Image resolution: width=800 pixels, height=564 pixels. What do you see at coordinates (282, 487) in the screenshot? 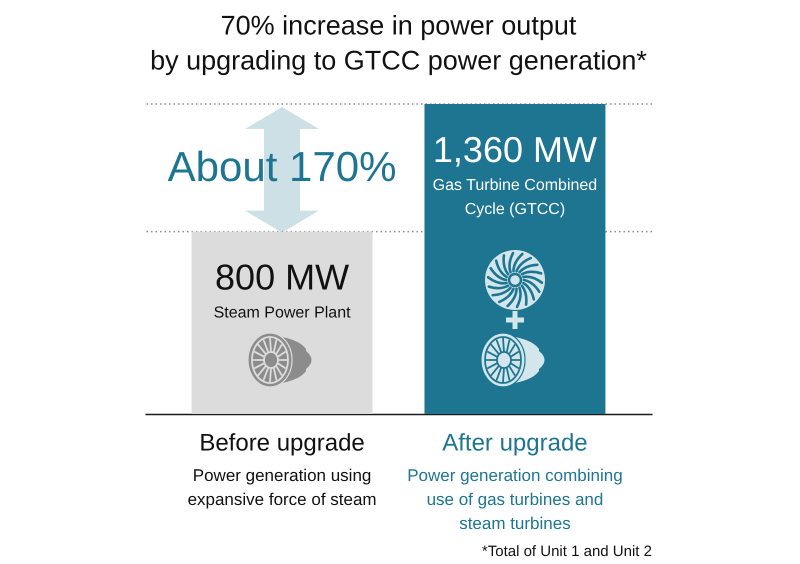
I see `text: Power generation using expansive force of steam` at bounding box center [282, 487].